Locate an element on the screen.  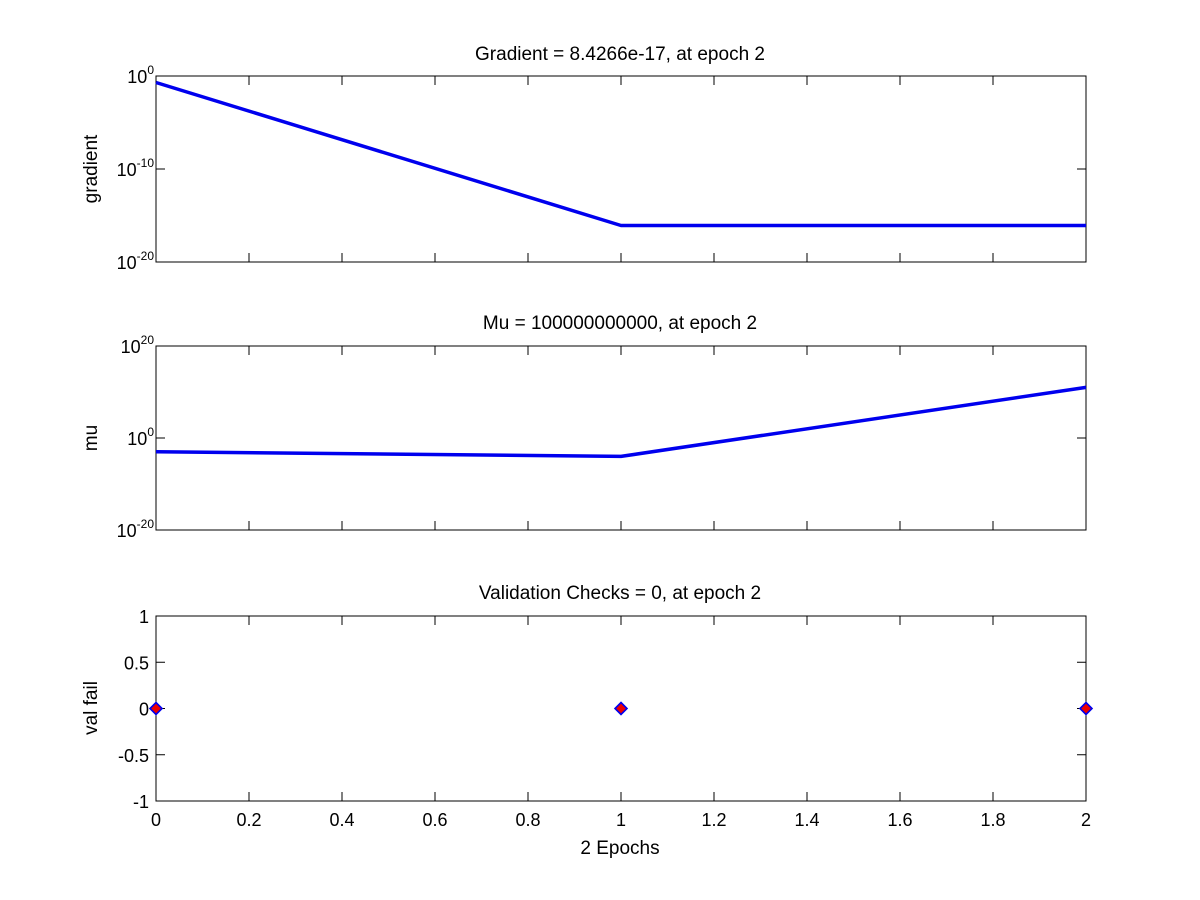
mu-y-axis-label: mu is located at coordinates (91, 438).